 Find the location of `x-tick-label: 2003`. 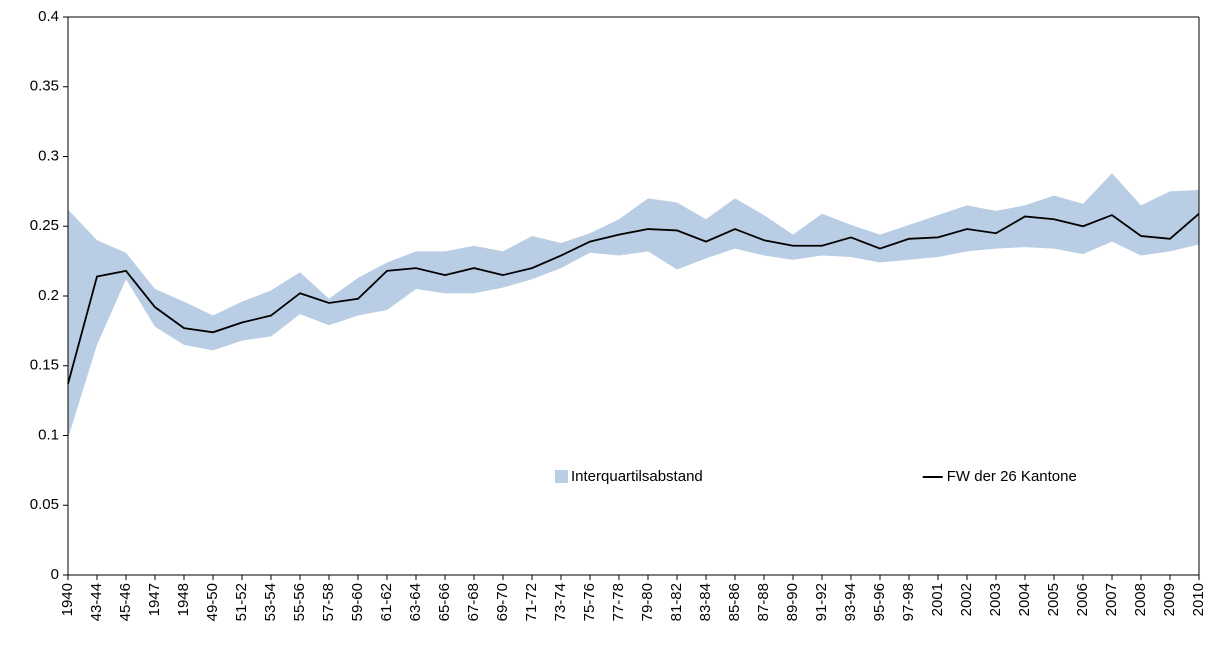

x-tick-label: 2003 is located at coordinates (995, 599).